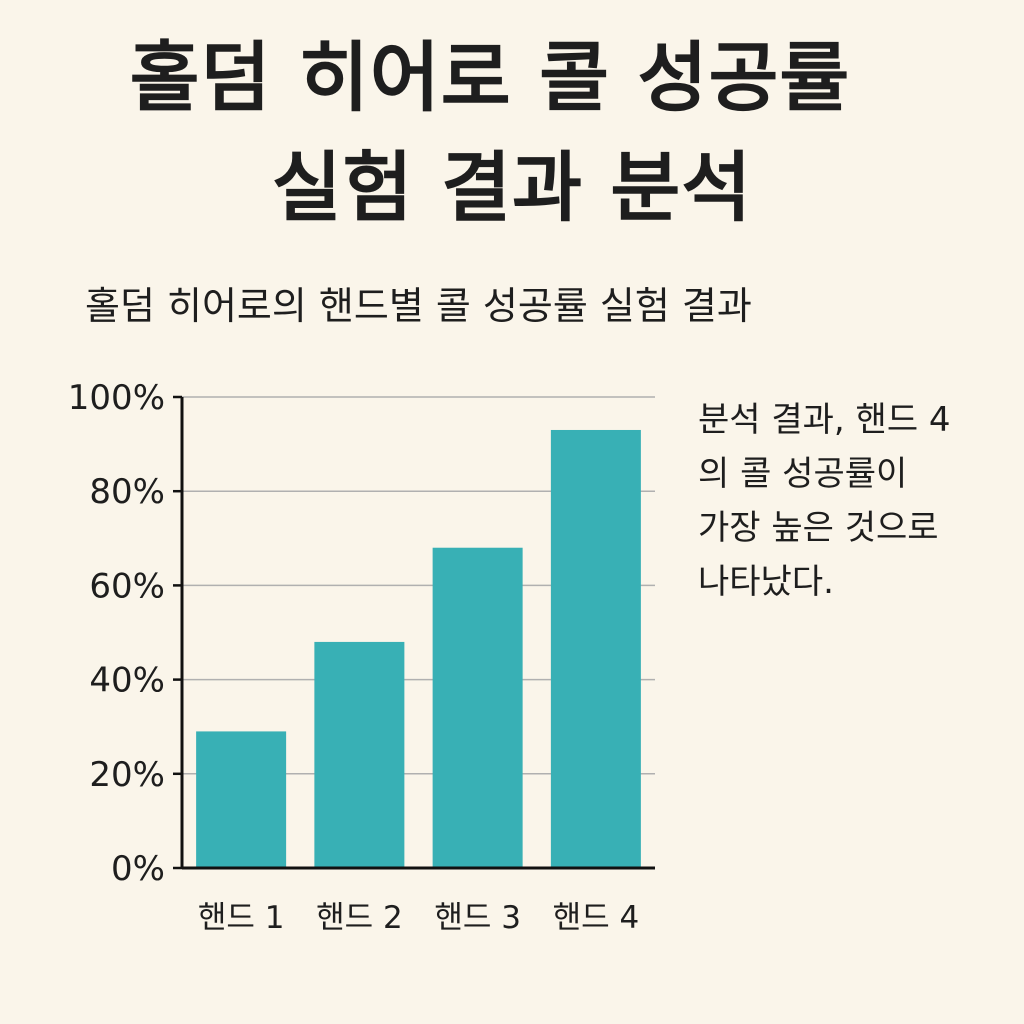  I want to click on x-tick-label: 핸드 4, so click(596, 918).